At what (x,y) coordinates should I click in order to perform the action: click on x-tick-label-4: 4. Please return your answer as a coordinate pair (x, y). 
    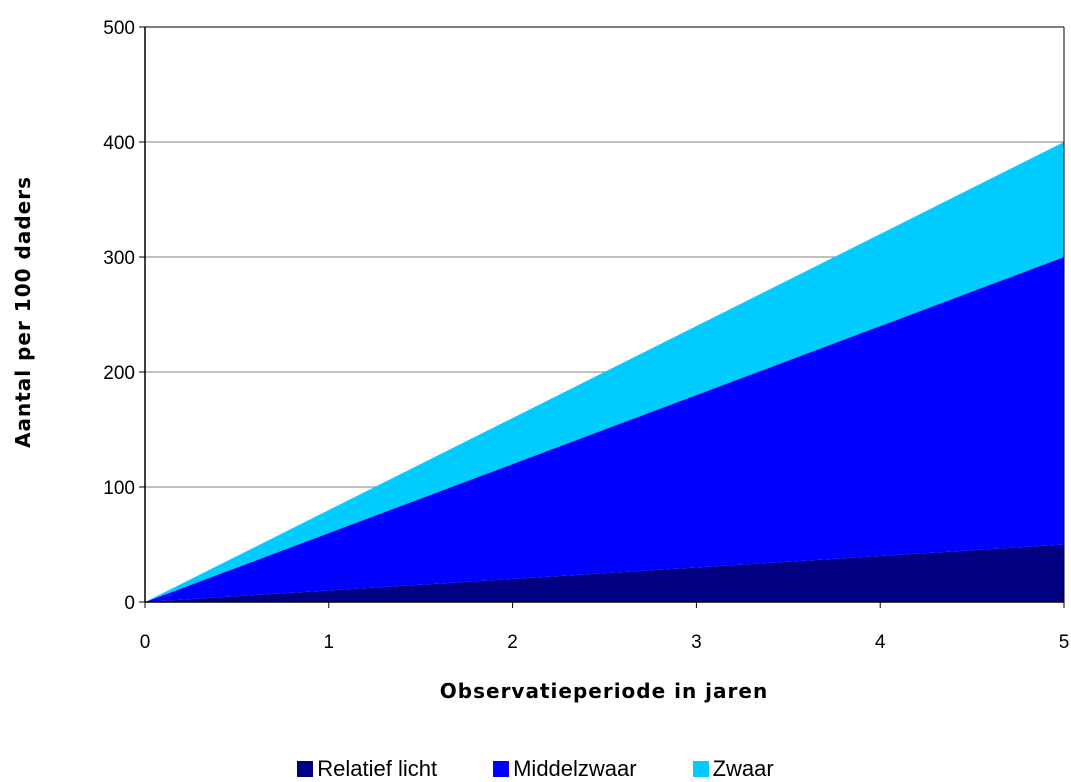
    Looking at the image, I should click on (880, 642).